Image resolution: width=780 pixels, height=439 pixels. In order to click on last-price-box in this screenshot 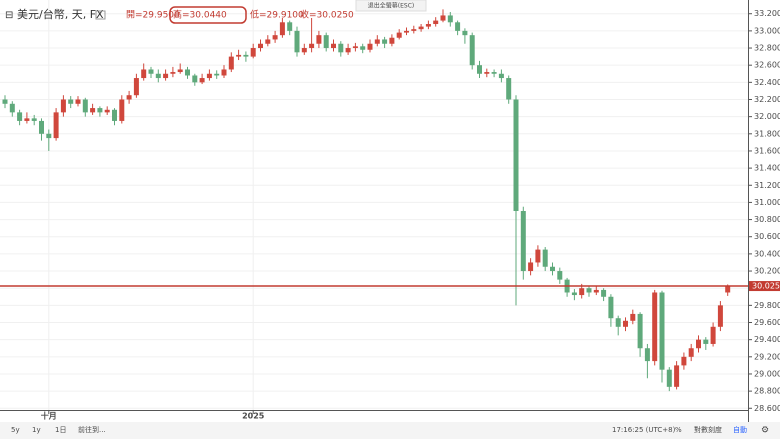, I will do `click(764, 286)`.